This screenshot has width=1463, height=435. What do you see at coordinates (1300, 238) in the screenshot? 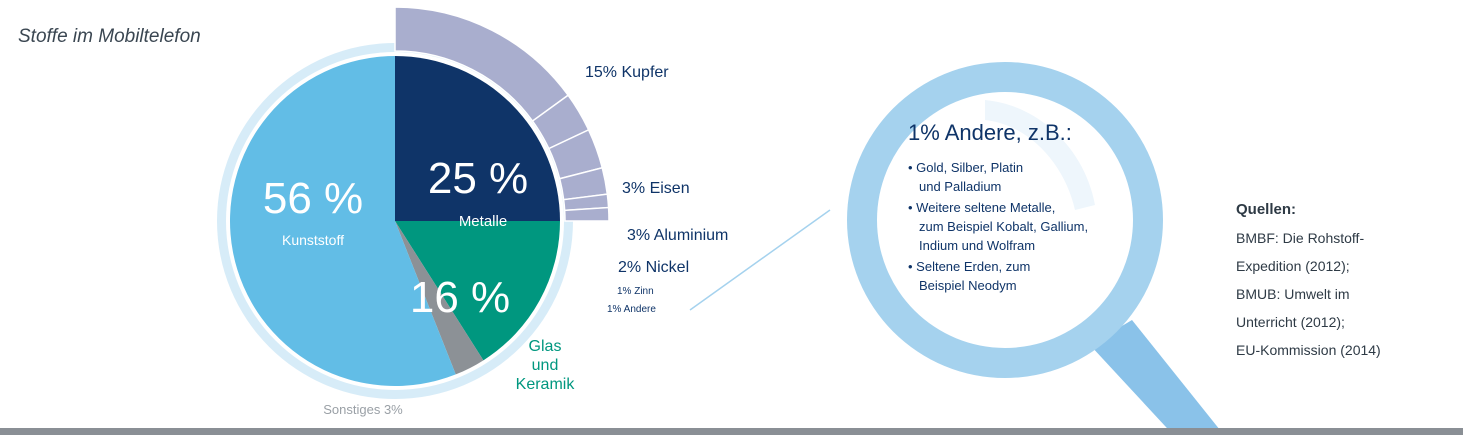
I see `source-line-1: BMBF: Die Rohstoff-` at bounding box center [1300, 238].